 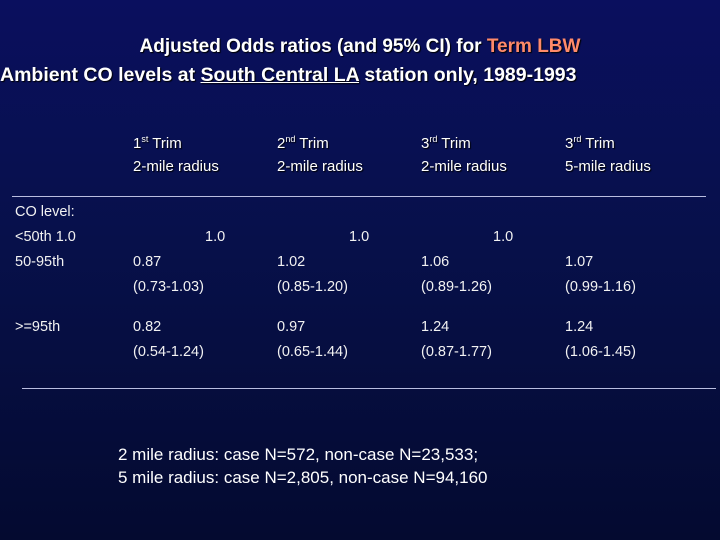 What do you see at coordinates (45, 212) in the screenshot?
I see `co-level-label: CO level:` at bounding box center [45, 212].